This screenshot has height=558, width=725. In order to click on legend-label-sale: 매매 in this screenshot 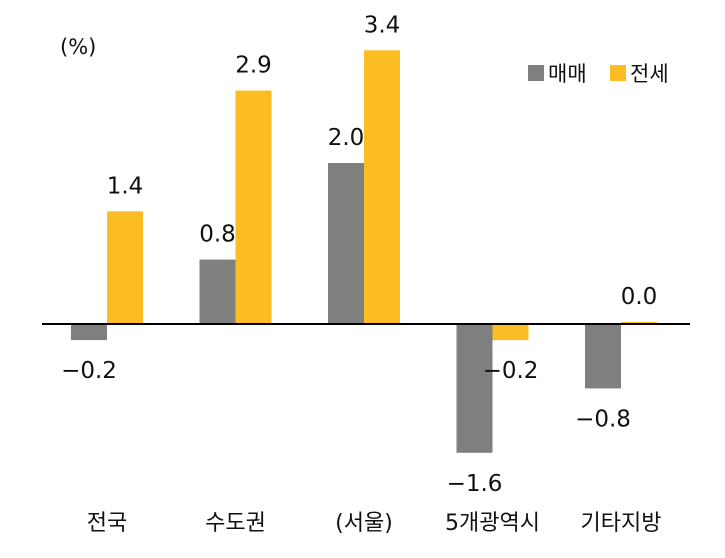, I will do `click(567, 74)`.